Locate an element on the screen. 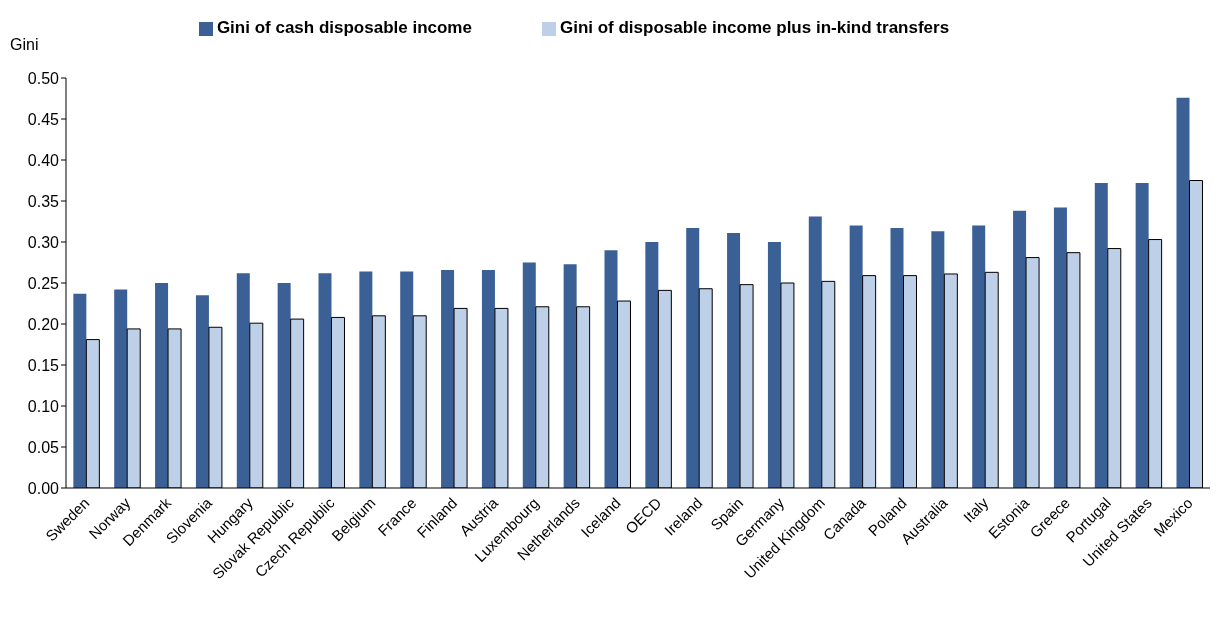 This screenshot has height=621, width=1222. x-tick-label: Italy is located at coordinates (975, 509).